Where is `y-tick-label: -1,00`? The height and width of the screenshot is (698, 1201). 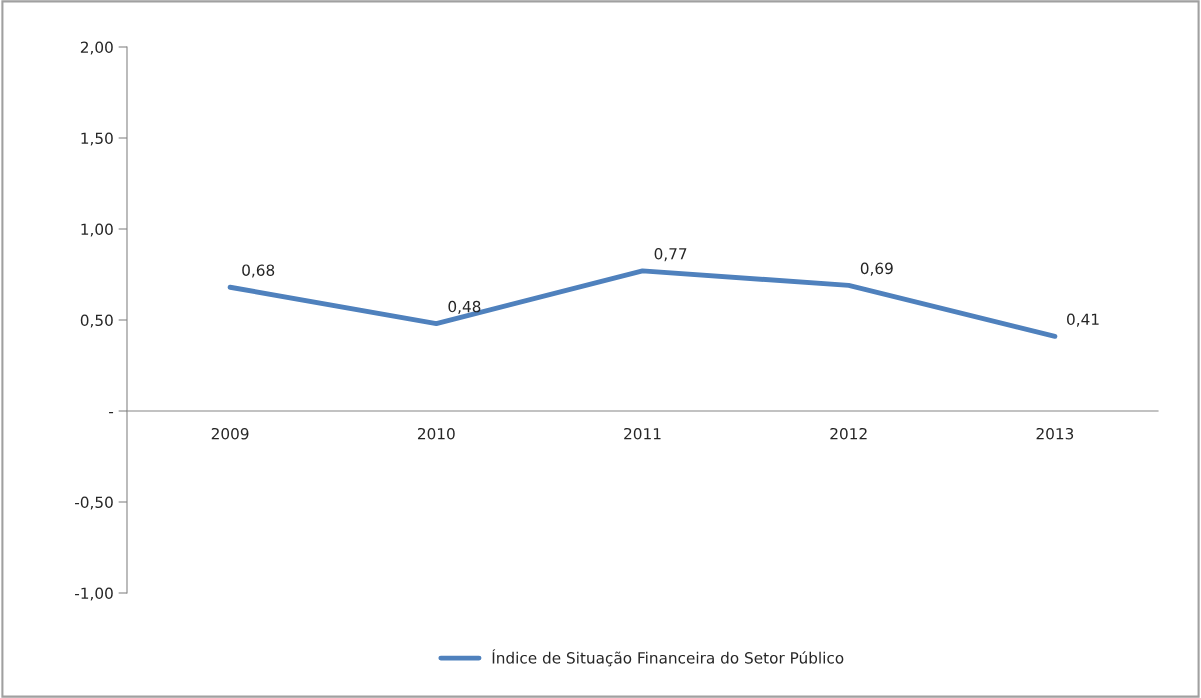 y-tick-label: -1,00 is located at coordinates (94, 594).